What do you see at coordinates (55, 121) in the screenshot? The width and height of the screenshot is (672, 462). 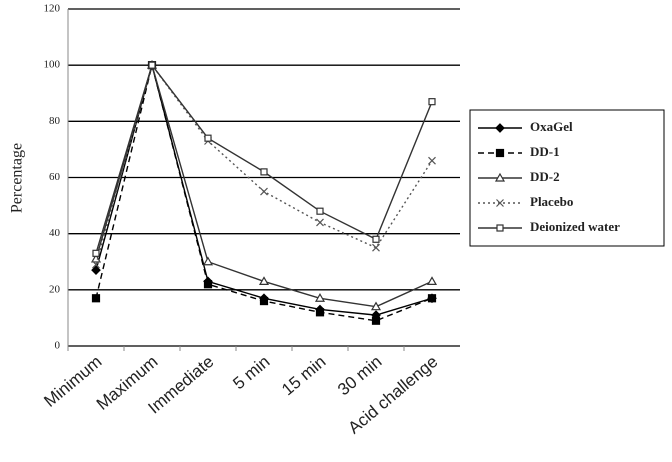 I see `y-tick-label: 80` at bounding box center [55, 121].